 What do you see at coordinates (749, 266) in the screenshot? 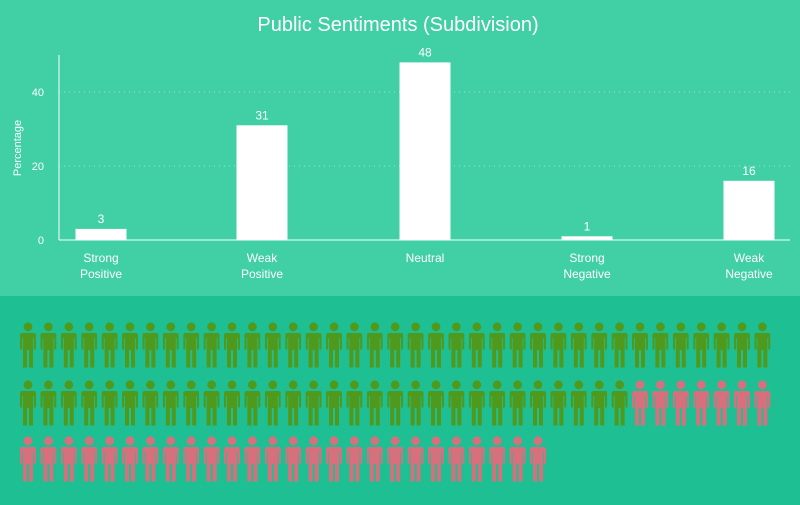
I see `x-tick-label: Weak Negative` at bounding box center [749, 266].